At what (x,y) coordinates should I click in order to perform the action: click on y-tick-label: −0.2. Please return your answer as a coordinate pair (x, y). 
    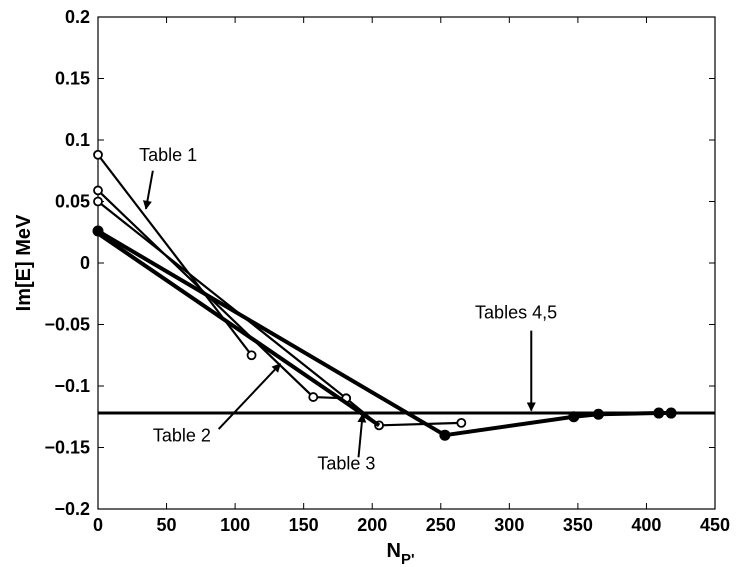
    Looking at the image, I should click on (72, 509).